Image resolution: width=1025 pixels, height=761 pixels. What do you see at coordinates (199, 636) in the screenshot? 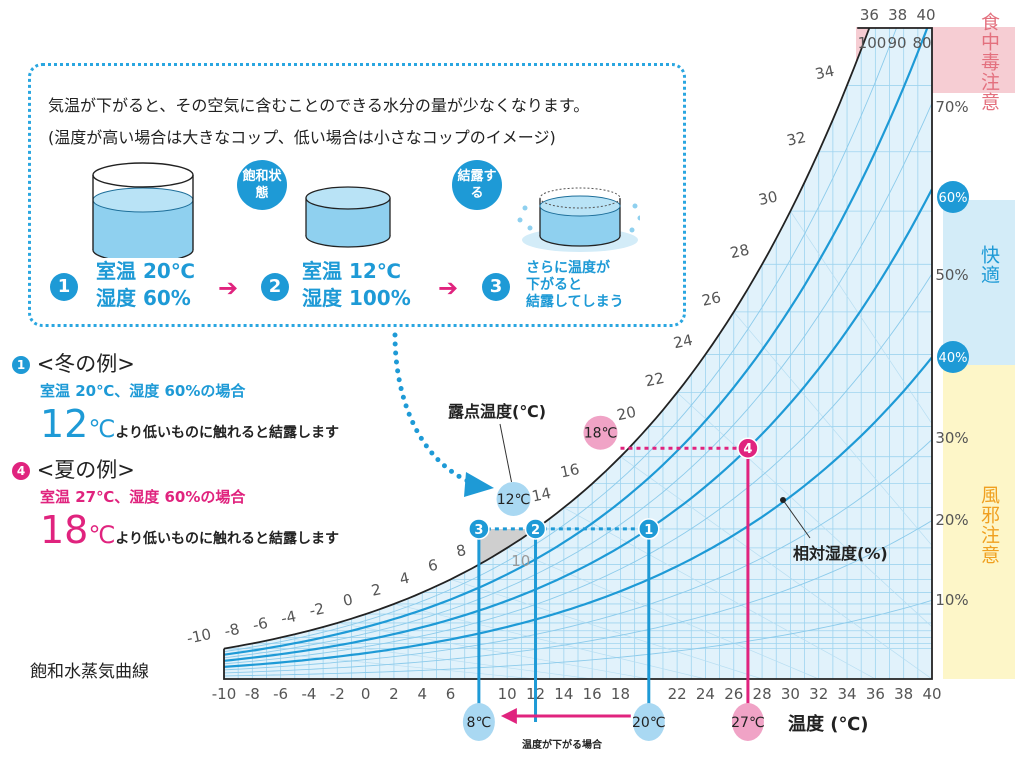
I see `dew-point-label: -10` at bounding box center [199, 636].